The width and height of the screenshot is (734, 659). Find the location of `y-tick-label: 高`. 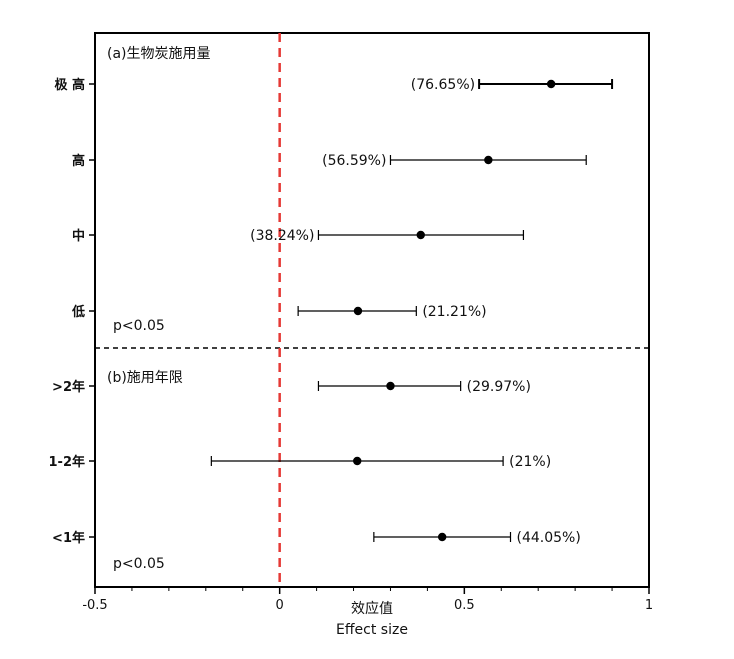

y-tick-label: 高 is located at coordinates (78, 161).